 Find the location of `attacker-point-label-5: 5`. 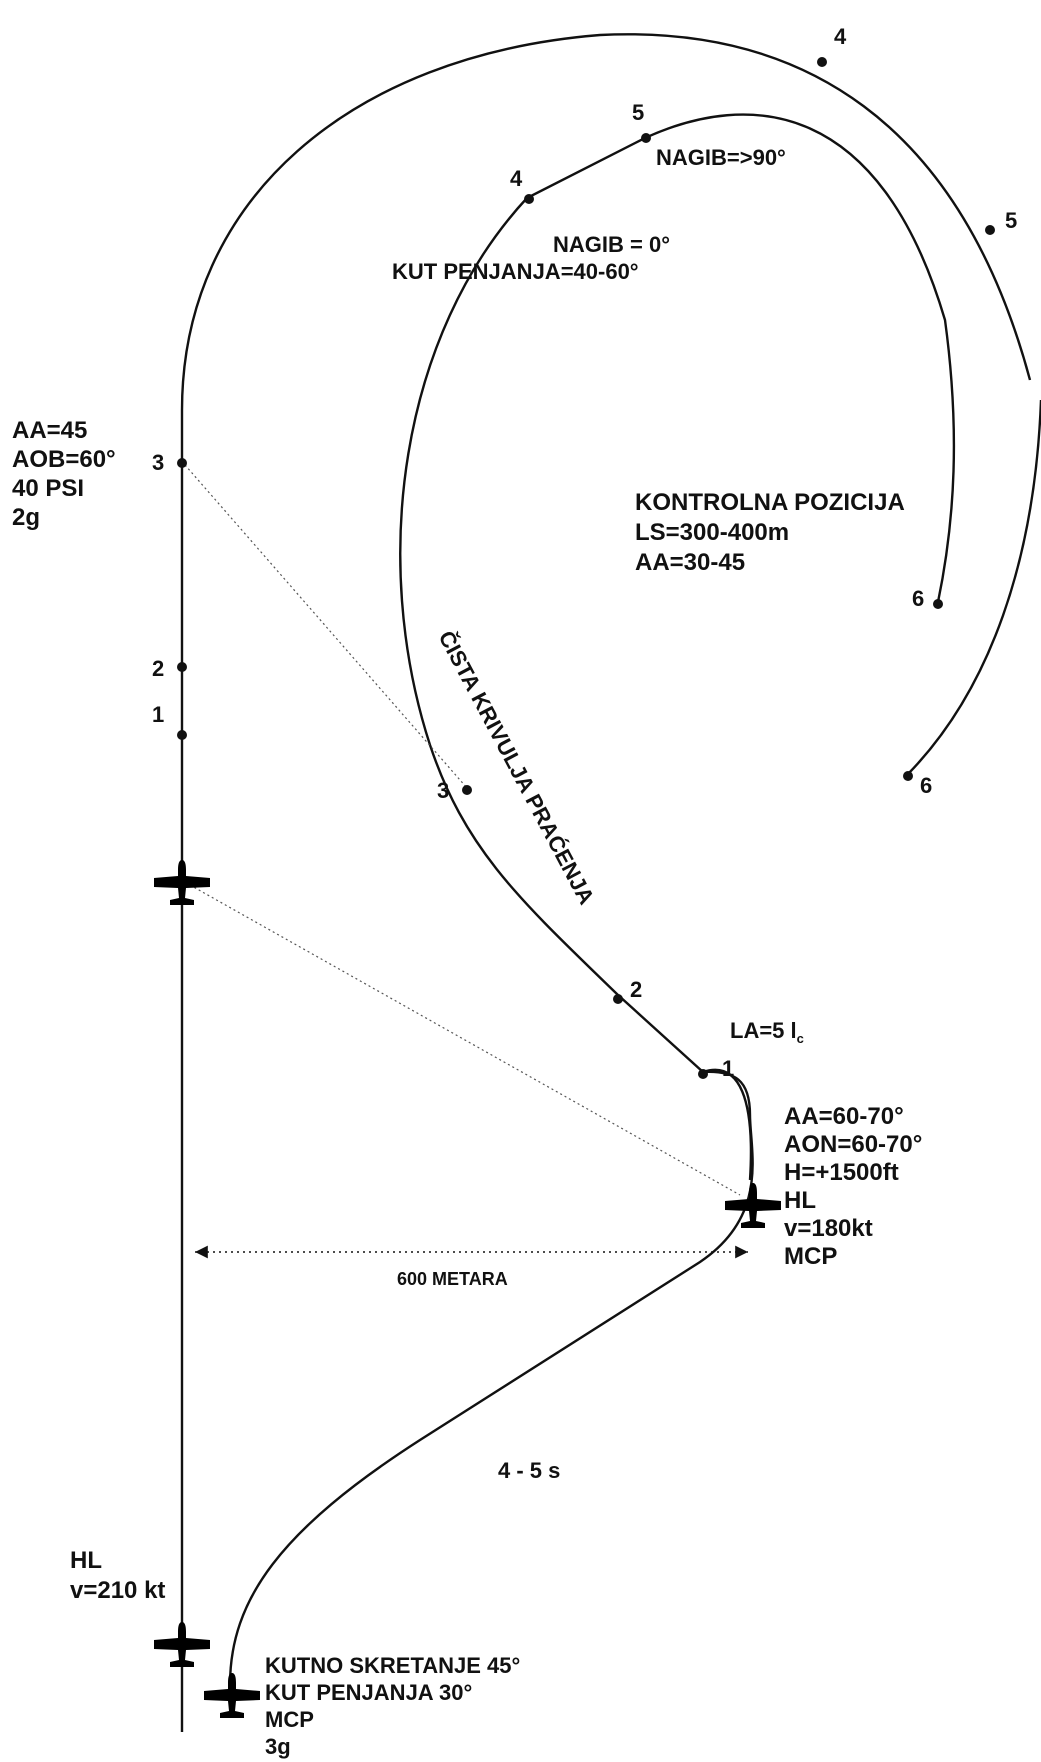

attacker-point-label-5: 5 is located at coordinates (638, 112).